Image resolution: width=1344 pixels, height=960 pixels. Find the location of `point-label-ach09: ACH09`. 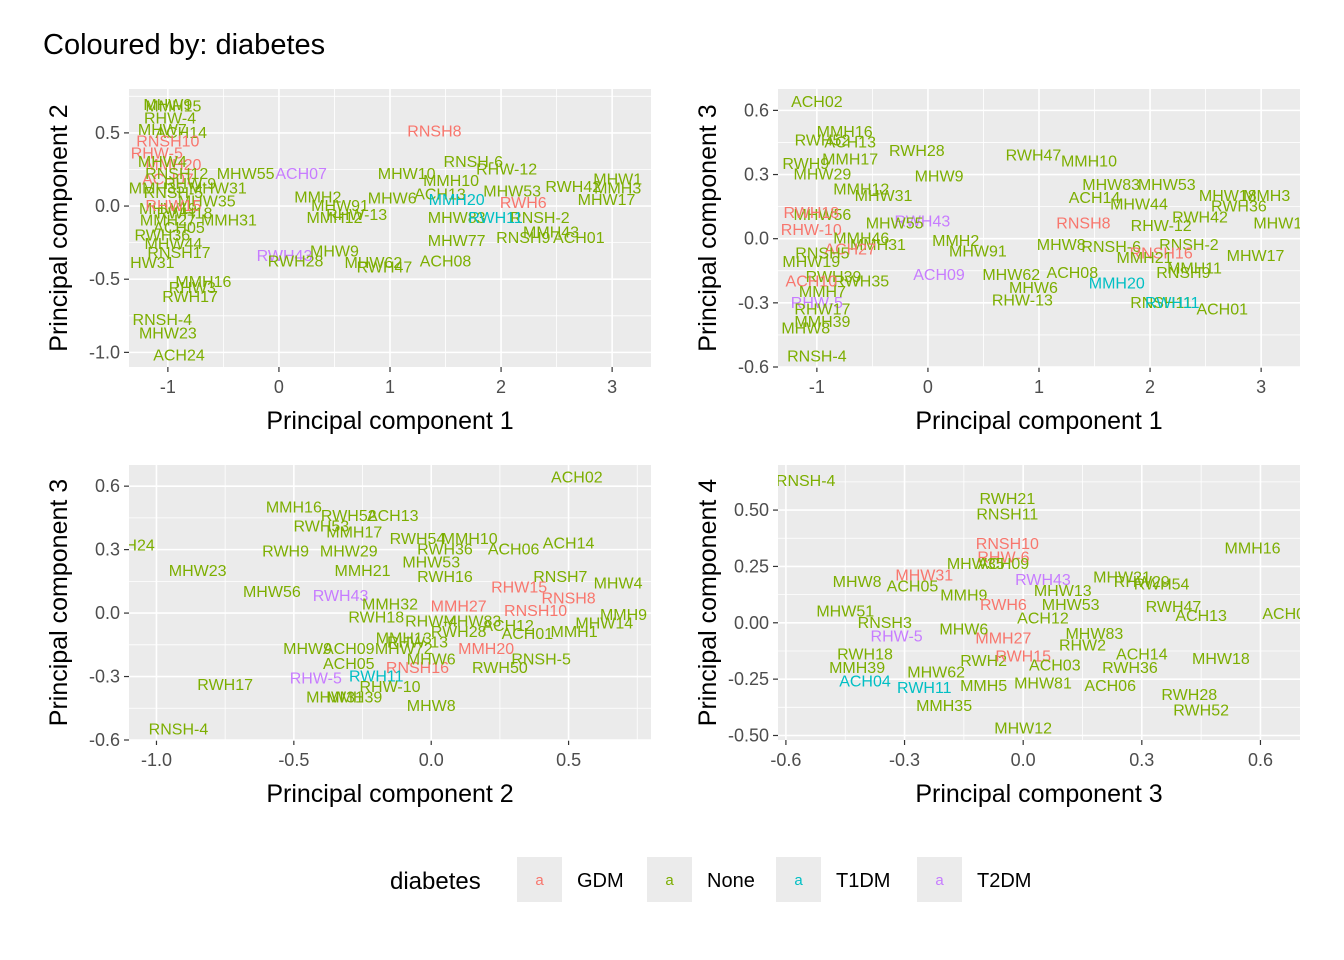

point-label-ach09: ACH09 is located at coordinates (939, 275).